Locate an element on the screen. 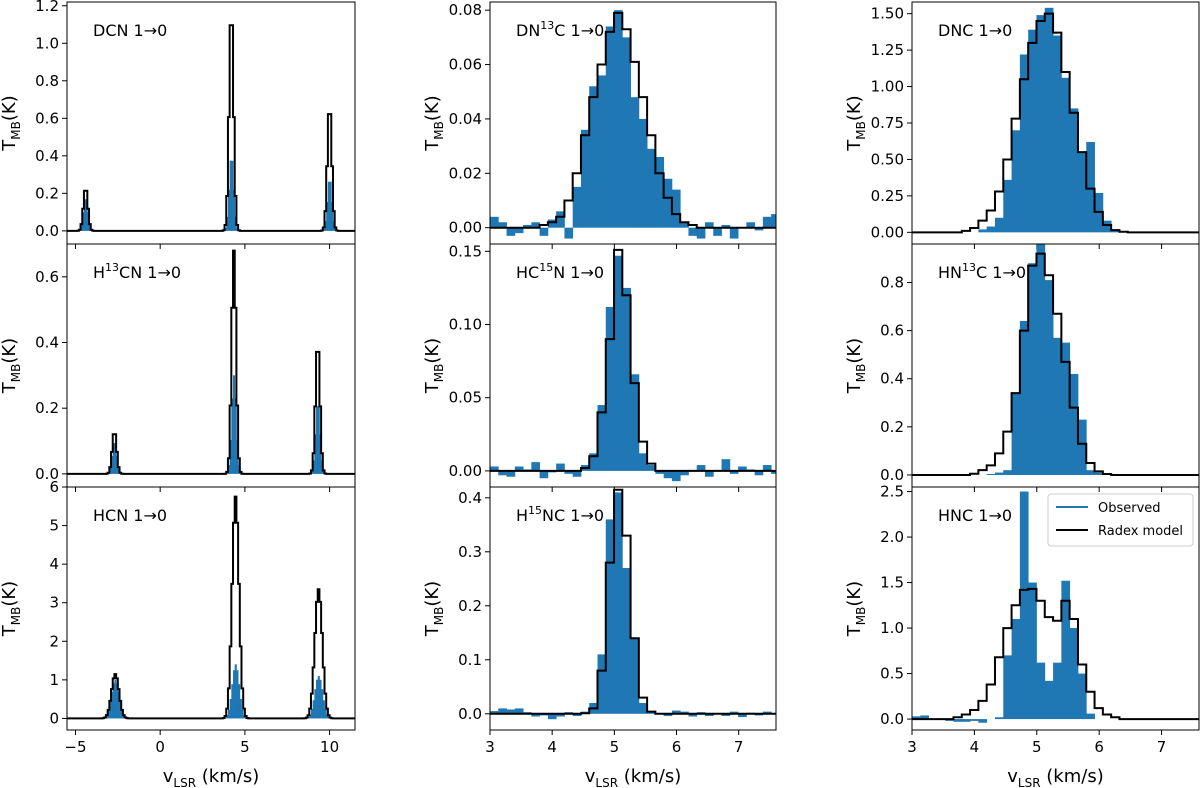 The image size is (1200, 788). y-tick-label: 0.10 is located at coordinates (465, 325).